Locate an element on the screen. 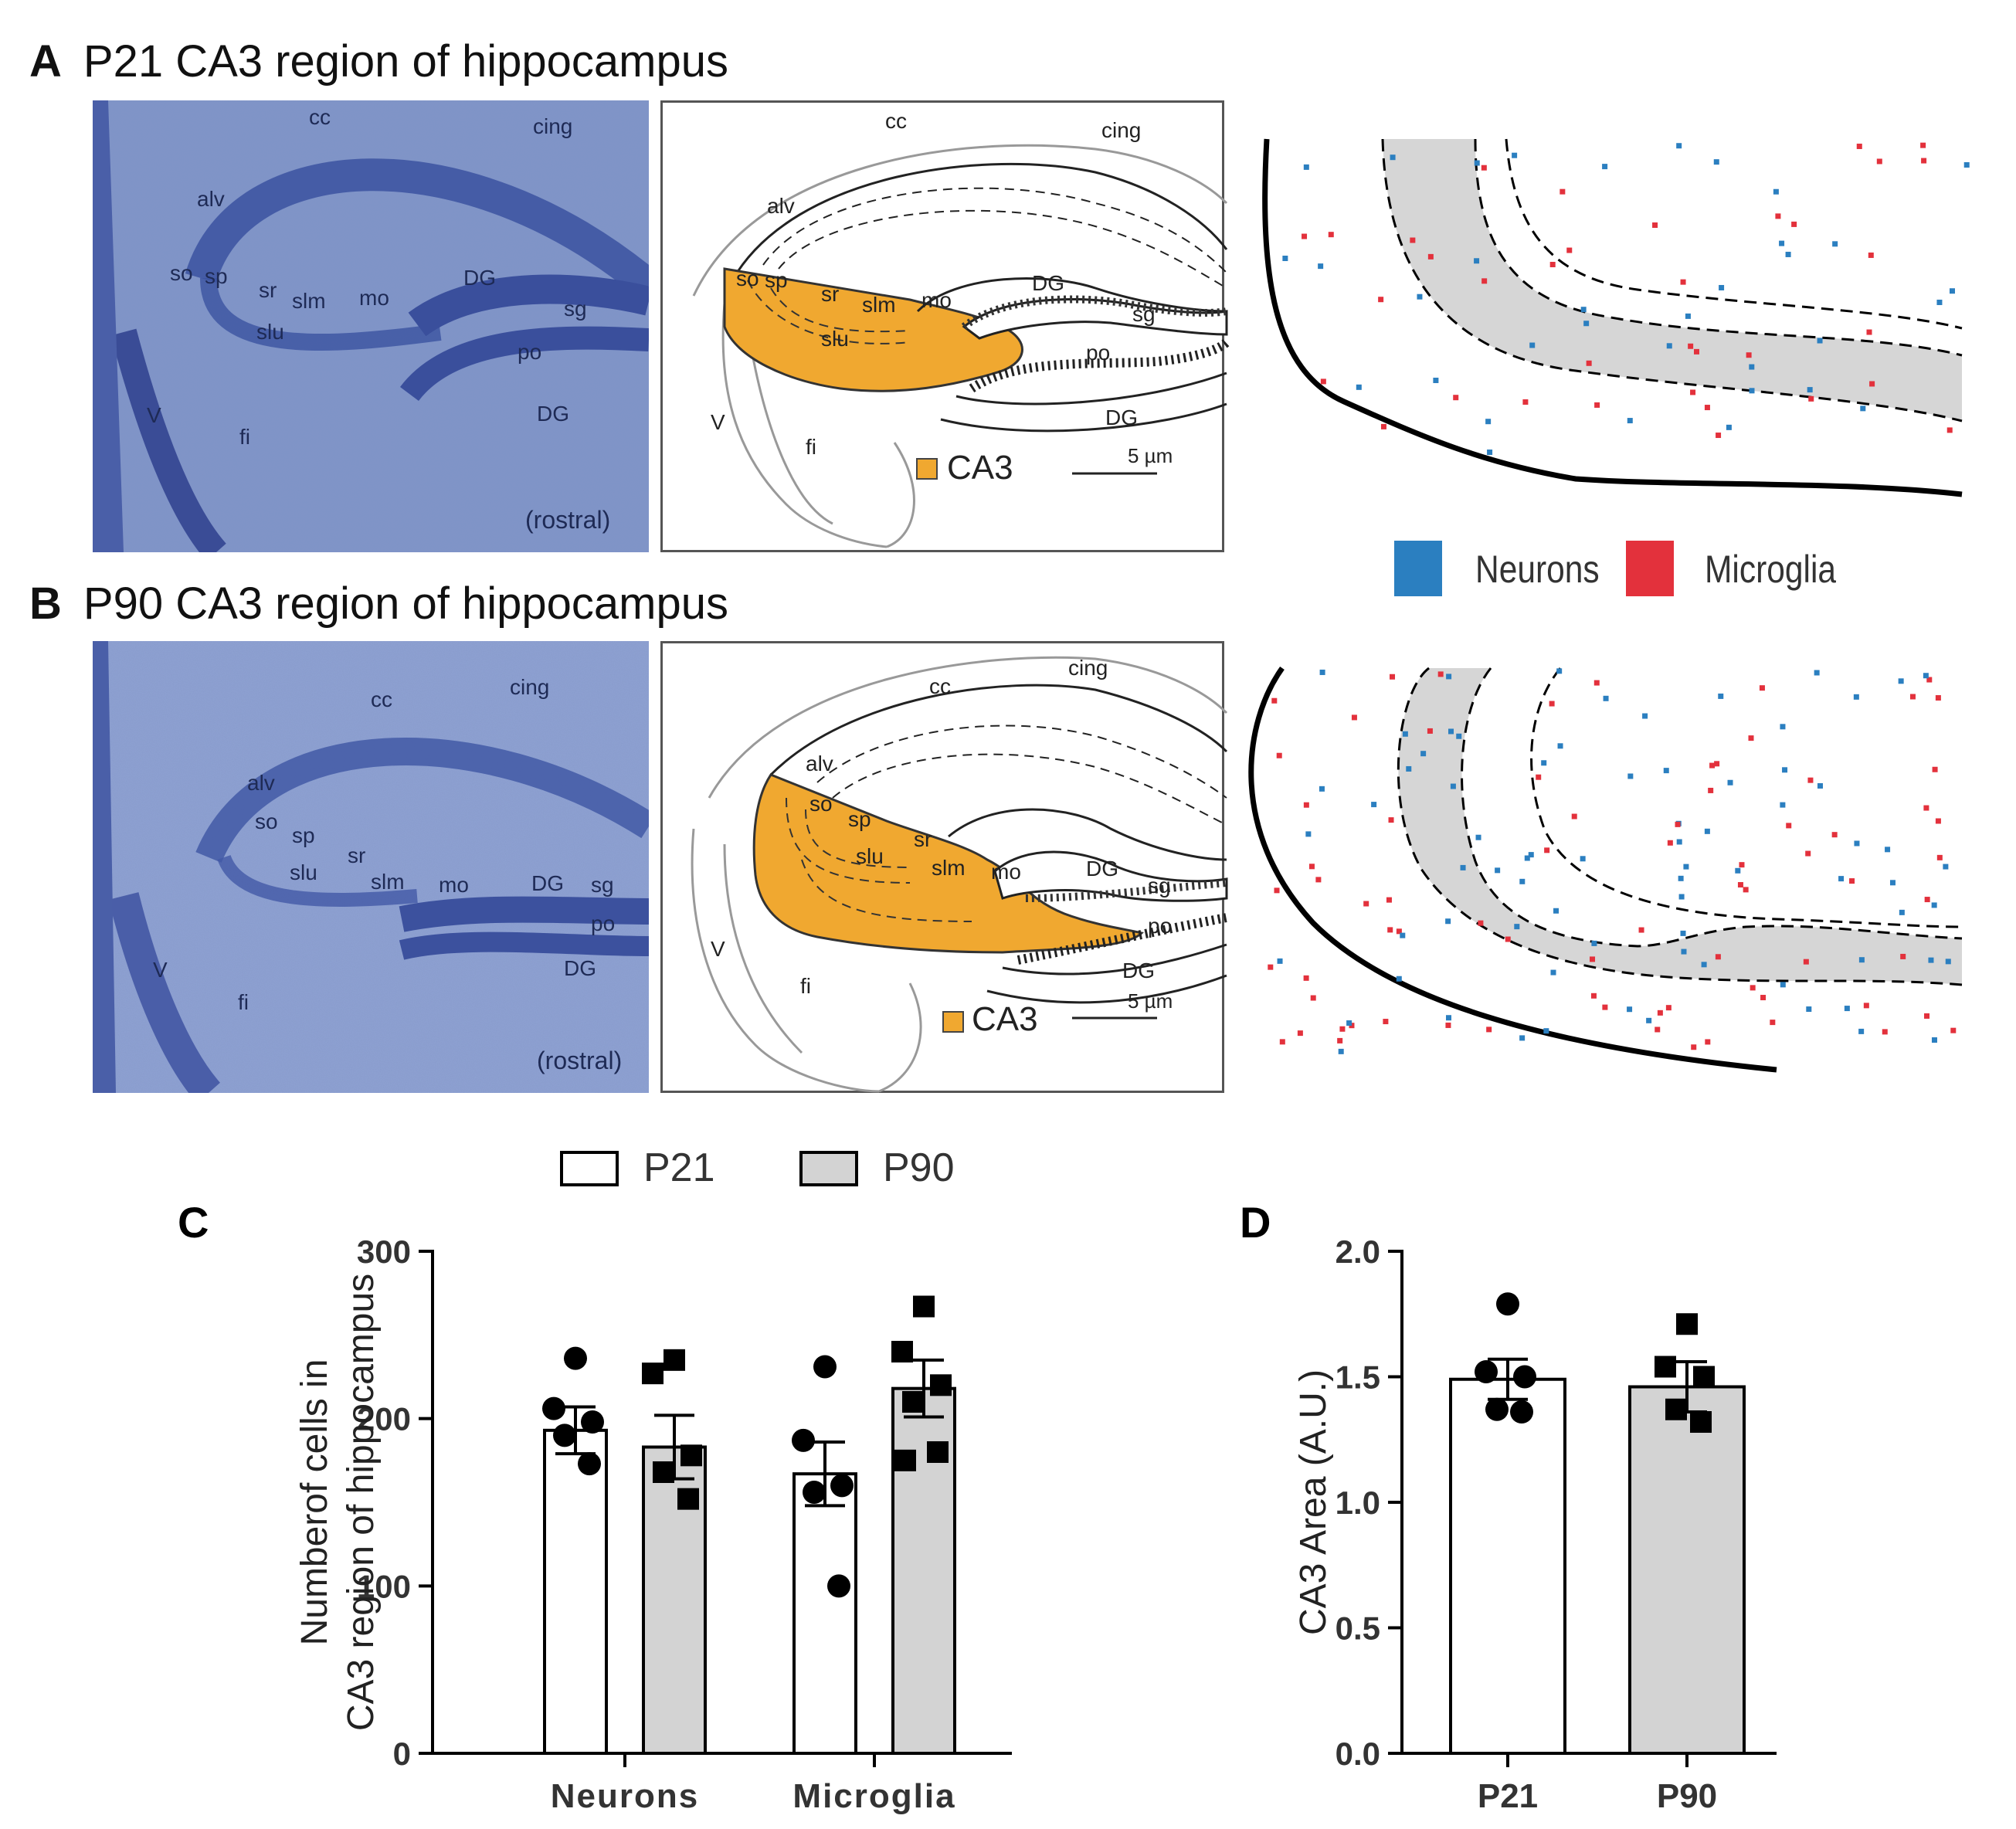 This screenshot has width=2016, height=1829. diagram-label-alv: alv is located at coordinates (781, 206).